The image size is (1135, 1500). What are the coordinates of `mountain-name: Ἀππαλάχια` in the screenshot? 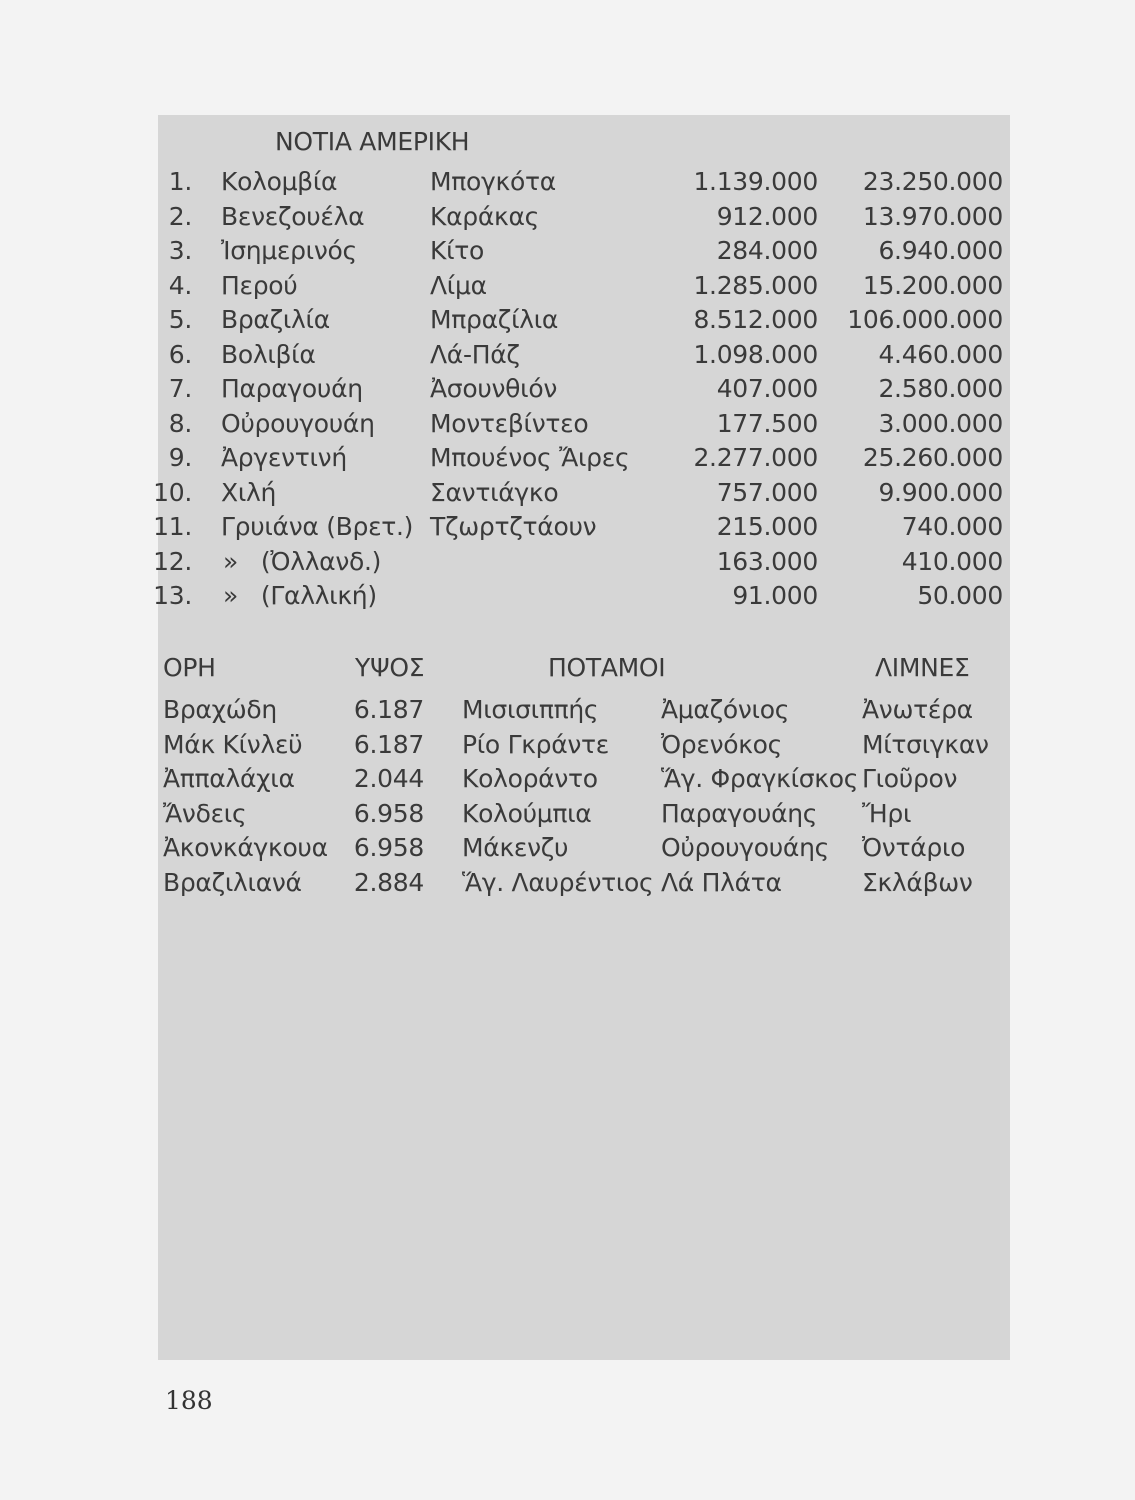 It's located at (229, 778).